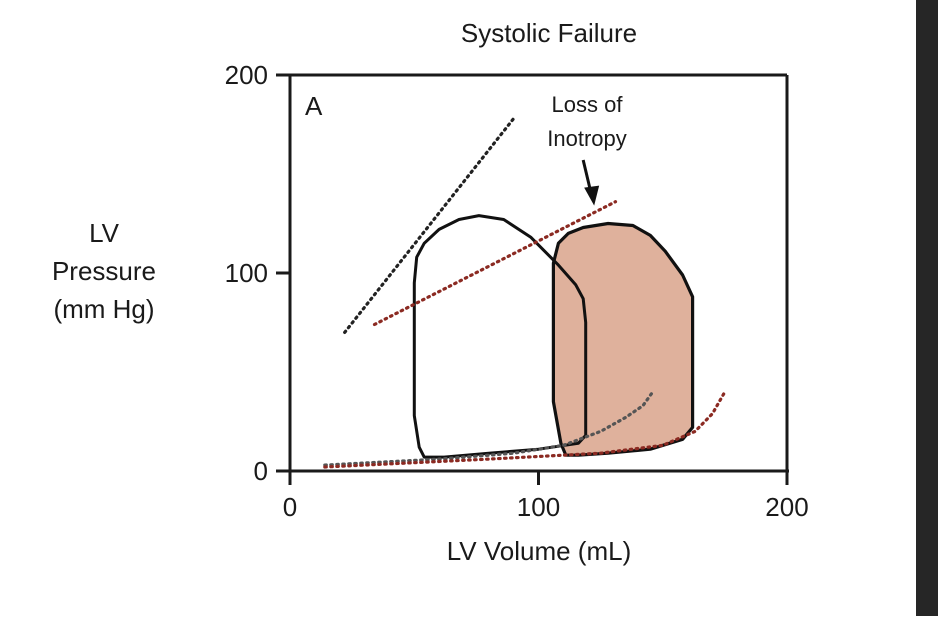 Image resolution: width=938 pixels, height=621 pixels. What do you see at coordinates (104, 233) in the screenshot?
I see `y-axis-label-line: LV` at bounding box center [104, 233].